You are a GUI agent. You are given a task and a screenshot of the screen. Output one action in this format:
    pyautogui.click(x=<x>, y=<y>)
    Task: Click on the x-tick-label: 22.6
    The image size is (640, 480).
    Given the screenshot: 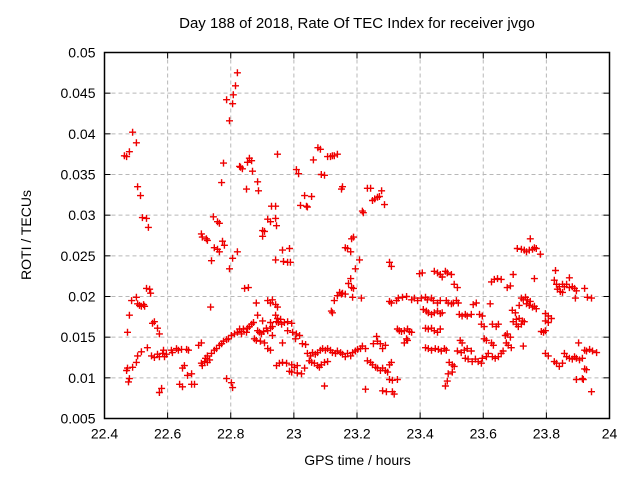 What is the action you would take?
    pyautogui.click(x=167, y=434)
    